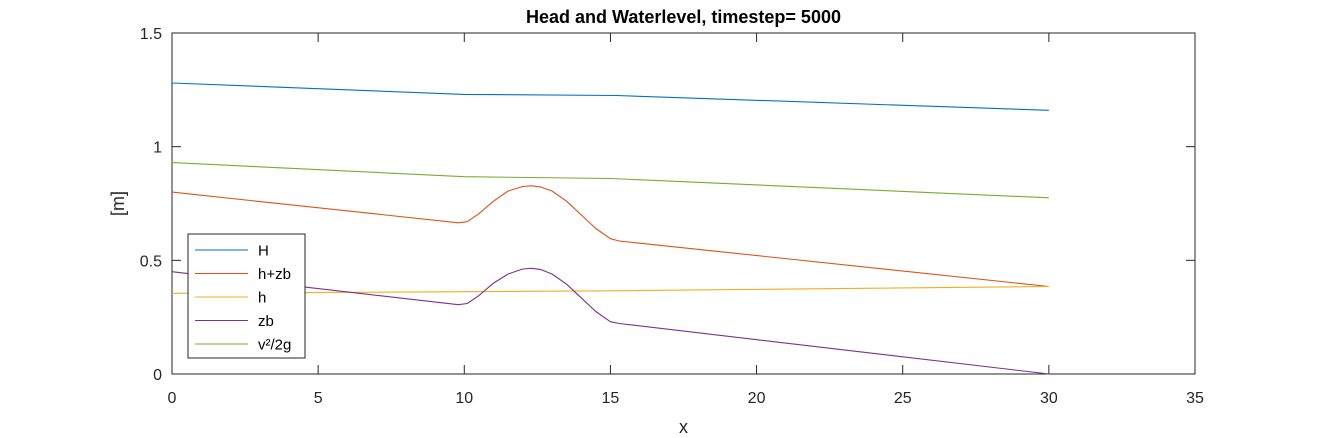  What do you see at coordinates (262, 298) in the screenshot?
I see `legend-label: h` at bounding box center [262, 298].